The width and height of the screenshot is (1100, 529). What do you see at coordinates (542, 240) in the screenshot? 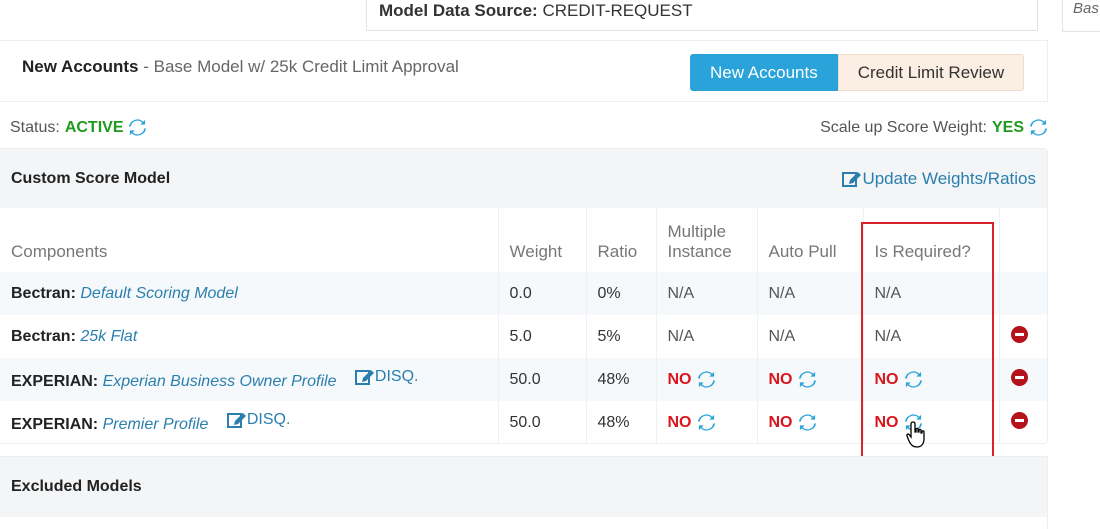
I see `col-weight: Weight` at bounding box center [542, 240].